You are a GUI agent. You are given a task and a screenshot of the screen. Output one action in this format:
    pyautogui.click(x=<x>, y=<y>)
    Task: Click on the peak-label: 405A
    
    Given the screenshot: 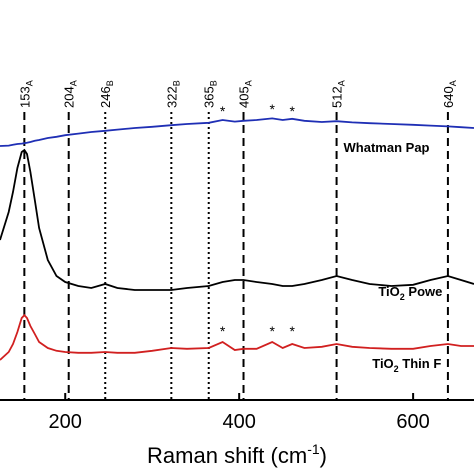 What is the action you would take?
    pyautogui.click(x=245, y=94)
    